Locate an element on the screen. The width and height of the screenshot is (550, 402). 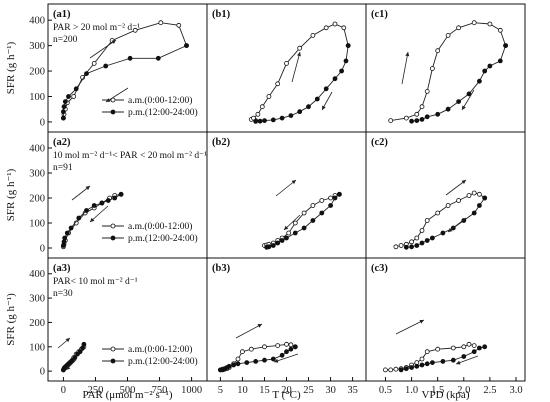
x-tick-label: 750 is located at coordinates (160, 390).